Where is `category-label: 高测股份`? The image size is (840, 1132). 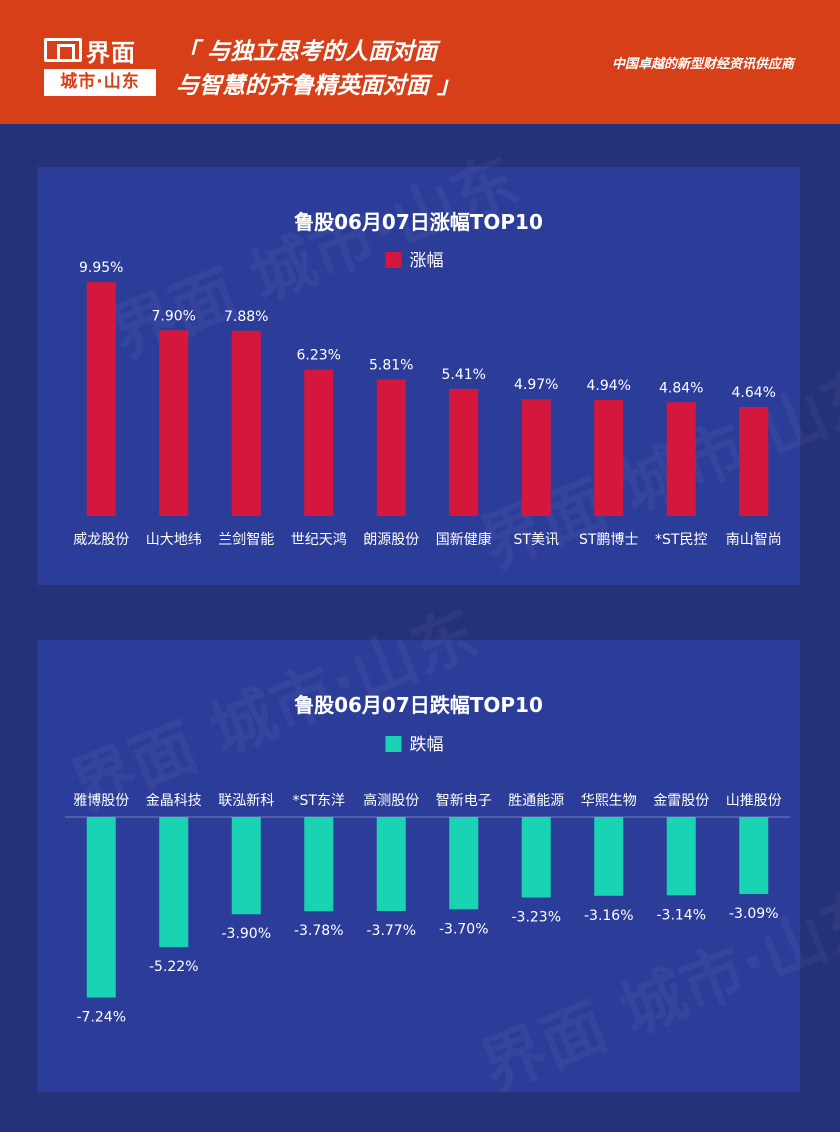
category-label: 高测股份 is located at coordinates (391, 800).